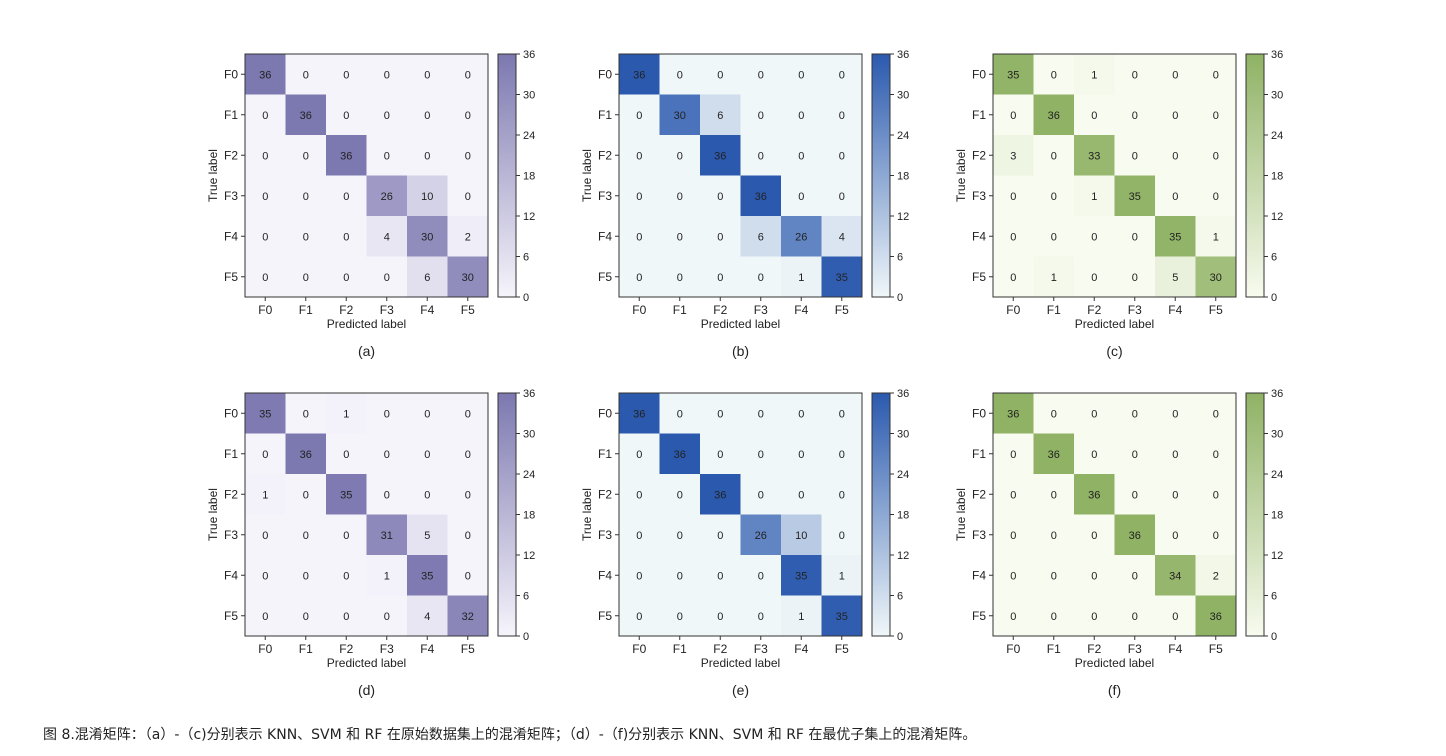 The width and height of the screenshot is (1446, 756). What do you see at coordinates (468, 649) in the screenshot?
I see `x-tick-label: F5` at bounding box center [468, 649].